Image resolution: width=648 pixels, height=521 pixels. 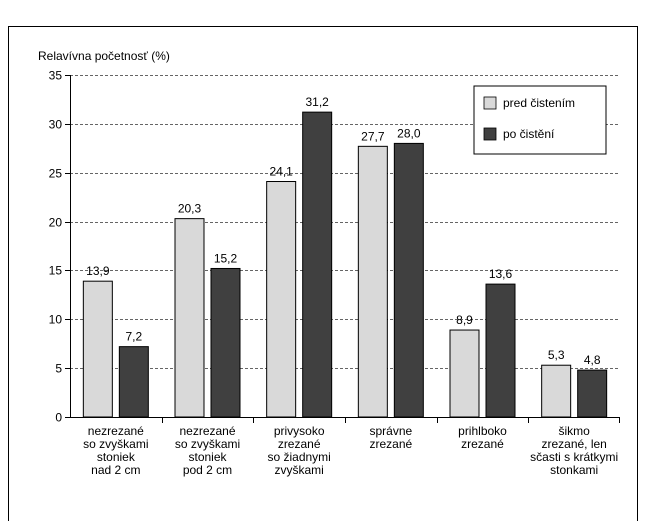 What do you see at coordinates (281, 172) in the screenshot?
I see `value-label: 24,1` at bounding box center [281, 172].